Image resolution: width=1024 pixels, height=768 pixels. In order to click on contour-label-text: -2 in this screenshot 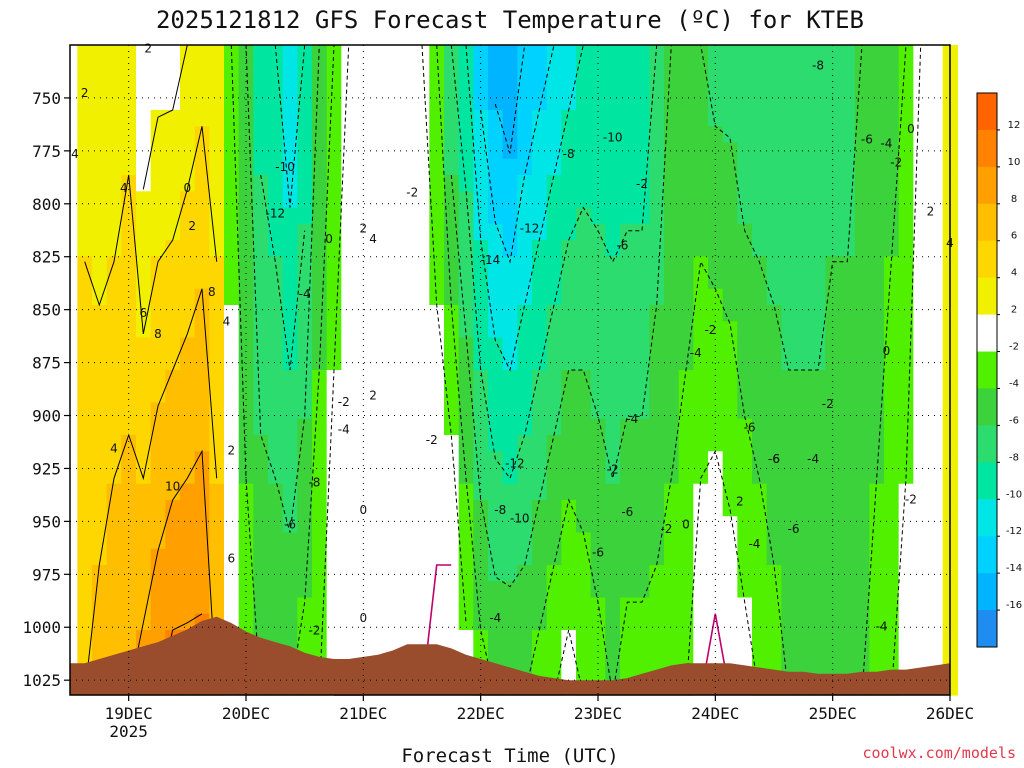, I will do `click(828, 404)`.